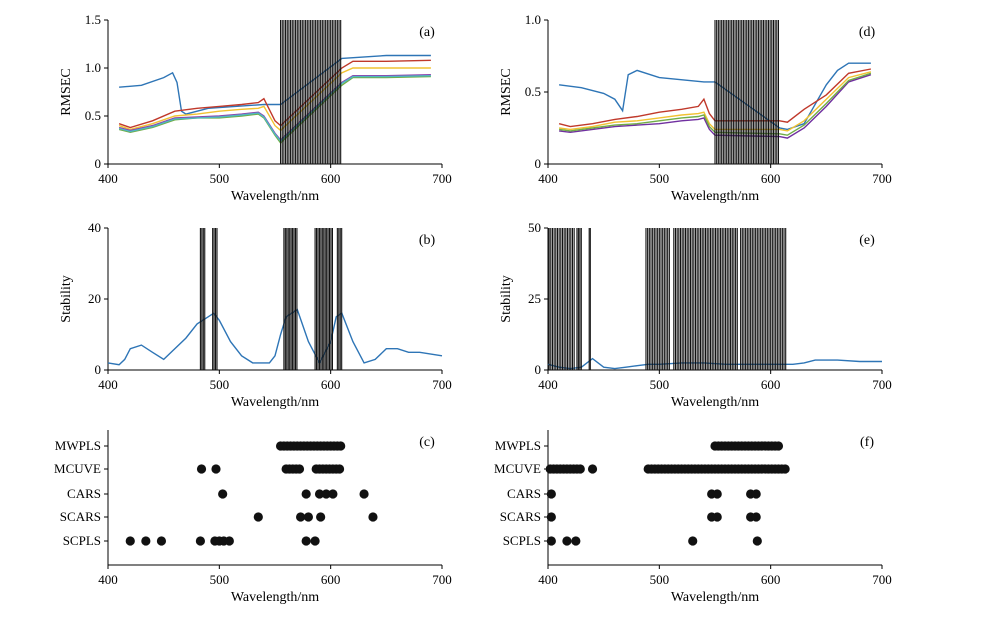 This screenshot has height=618, width=1000. What do you see at coordinates (427, 32) in the screenshot?
I see `panel-label: (a)` at bounding box center [427, 32].